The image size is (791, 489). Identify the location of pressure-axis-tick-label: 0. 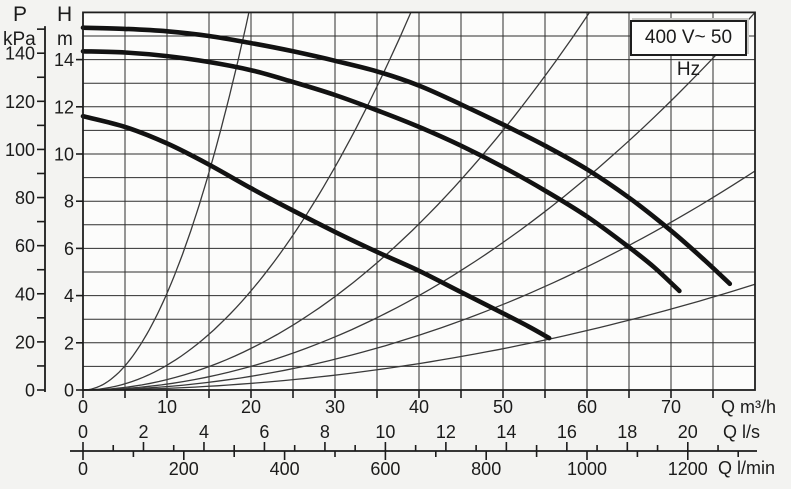
(30, 391).